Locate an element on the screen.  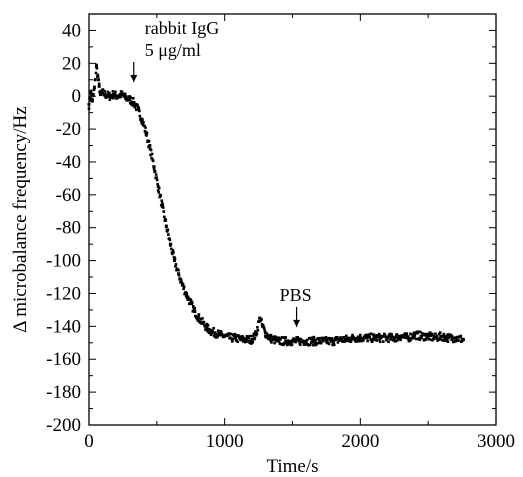
y-tick-label: 40 is located at coordinates (71, 30).